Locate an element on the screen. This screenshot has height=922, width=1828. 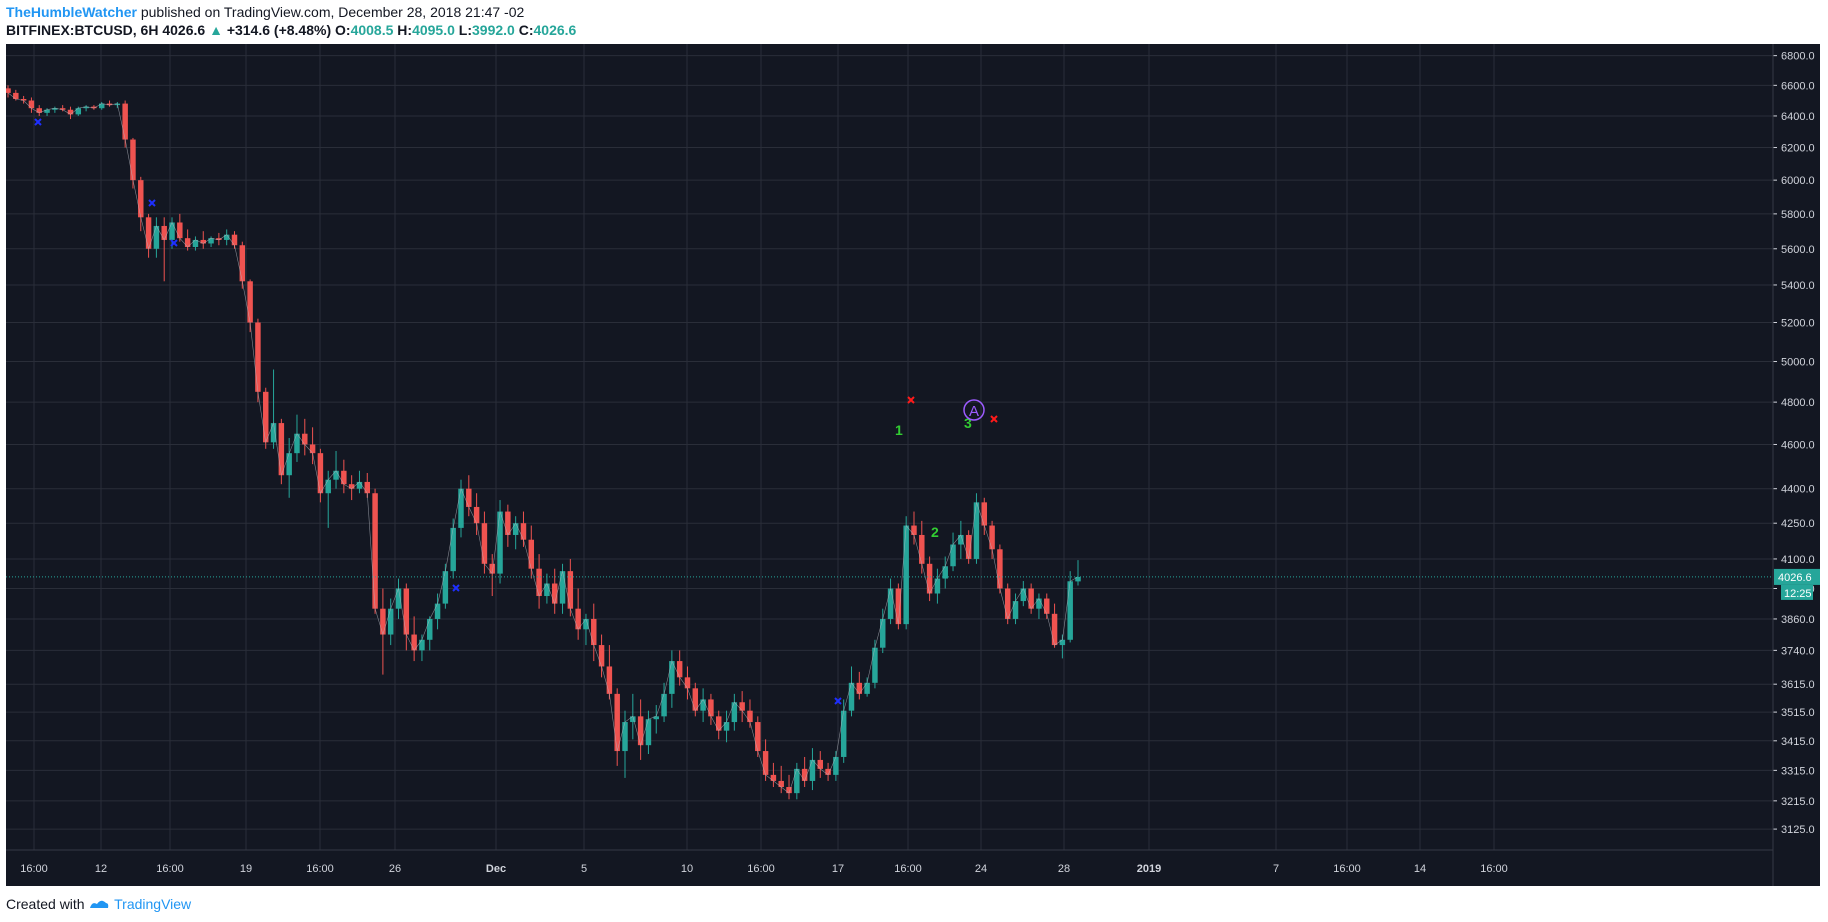
wave-circle-icon is located at coordinates (974, 410).